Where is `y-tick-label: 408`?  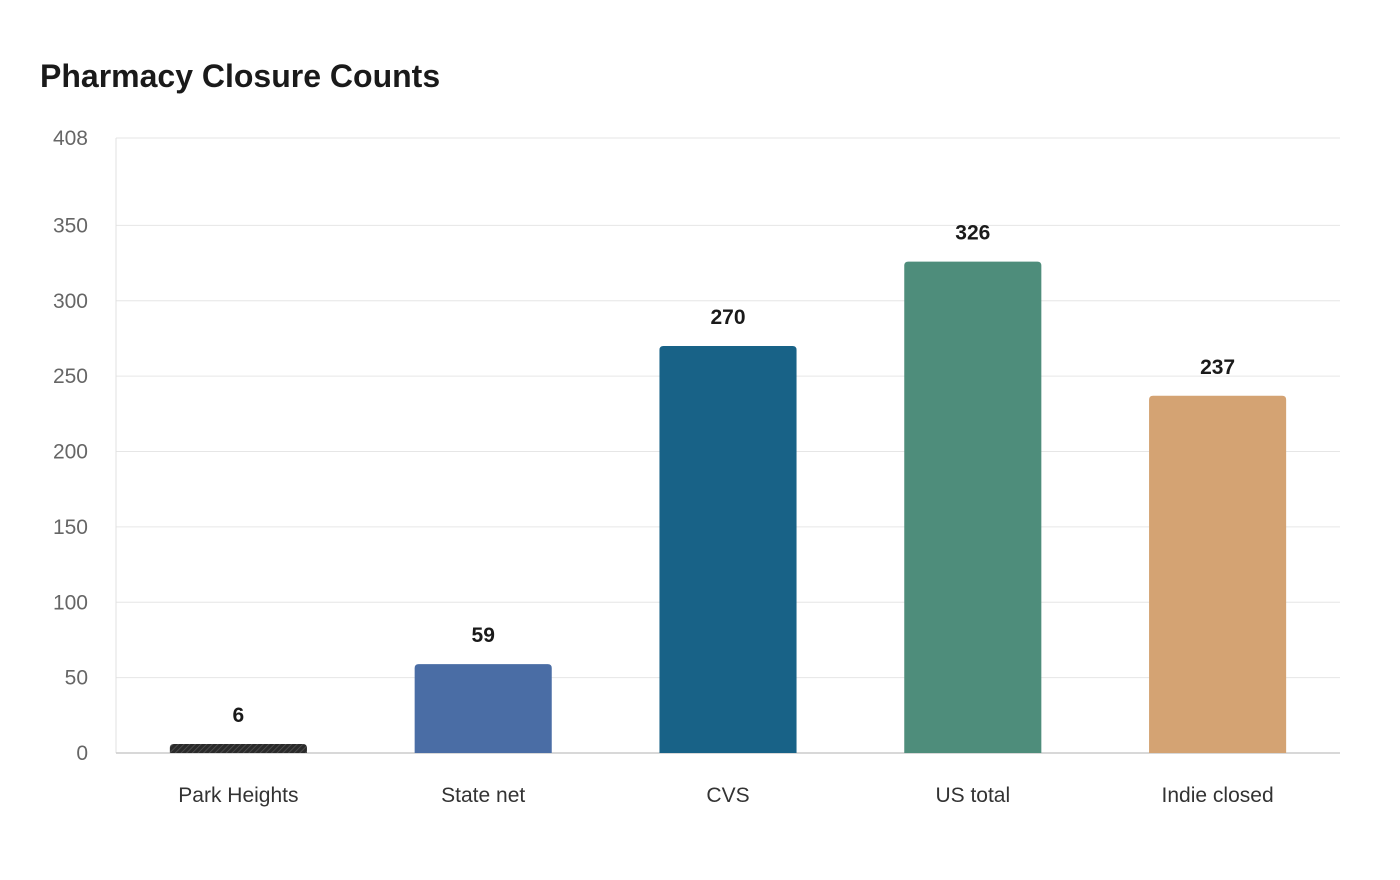 y-tick-label: 408 is located at coordinates (70, 138).